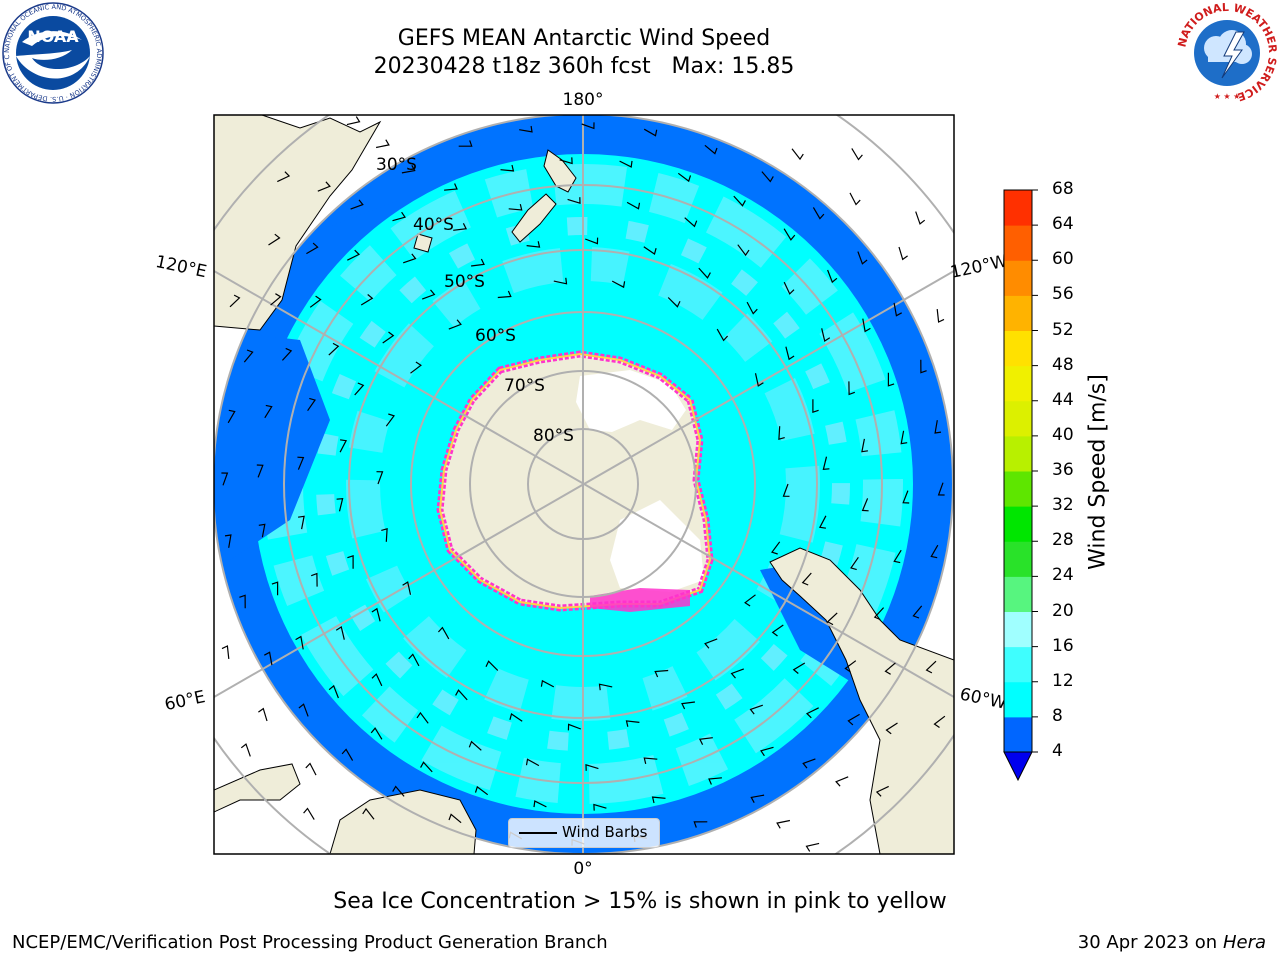 The height and width of the screenshot is (960, 1280). I want to click on footer-date-text: 30 Apr 2023 on, so click(1150, 942).